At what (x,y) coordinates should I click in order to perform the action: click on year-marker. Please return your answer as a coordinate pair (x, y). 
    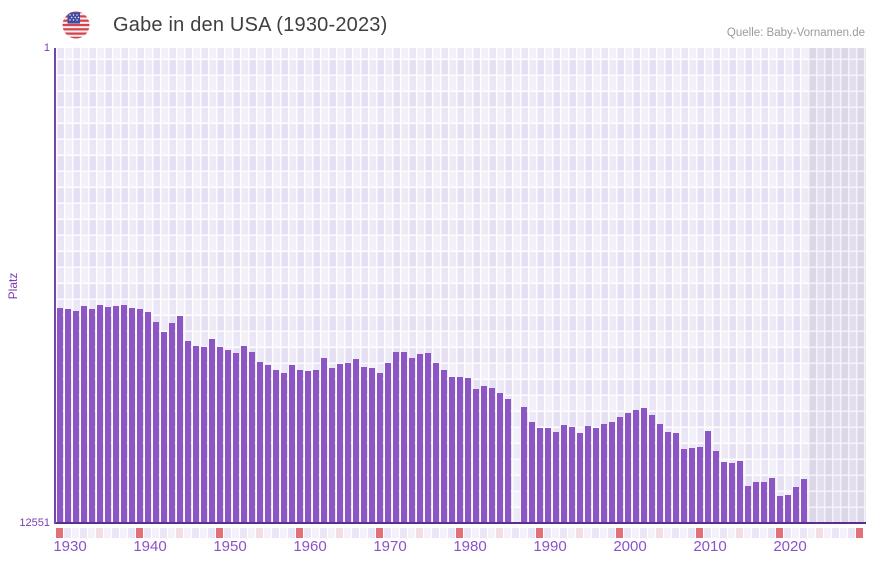
    Looking at the image, I should click on (587, 533).